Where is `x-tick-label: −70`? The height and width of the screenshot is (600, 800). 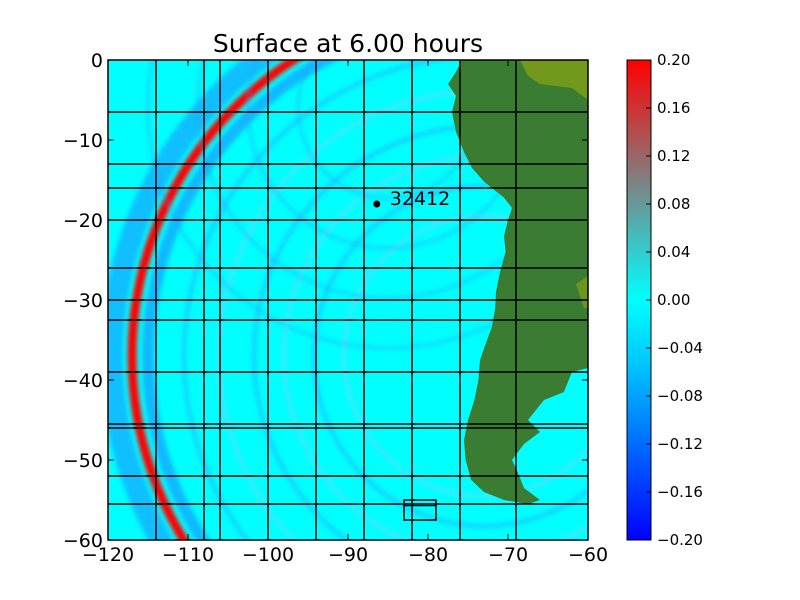
x-tick-label: −70 is located at coordinates (508, 555).